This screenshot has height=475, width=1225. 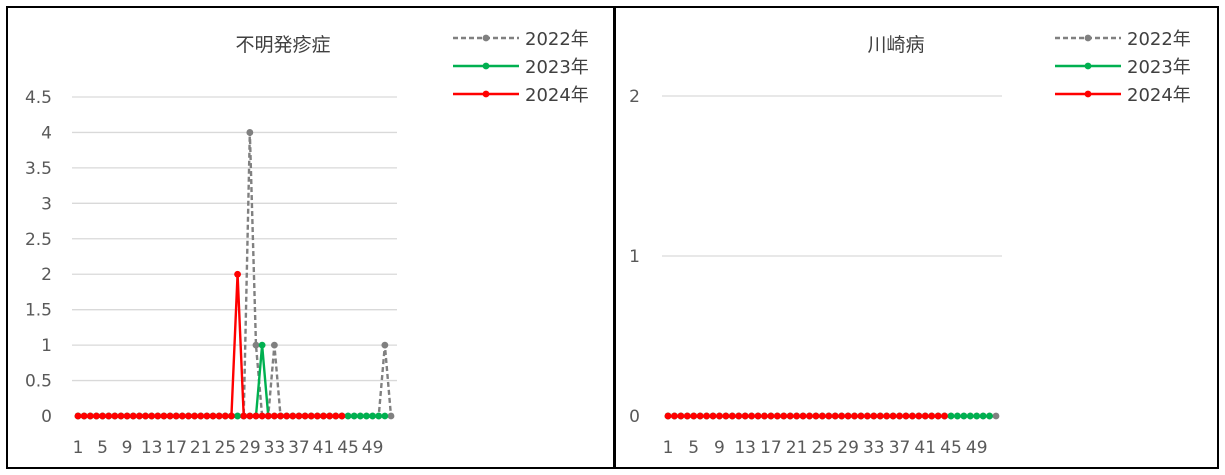 What do you see at coordinates (46, 204) in the screenshot?
I see `y-tick-label: 3` at bounding box center [46, 204].